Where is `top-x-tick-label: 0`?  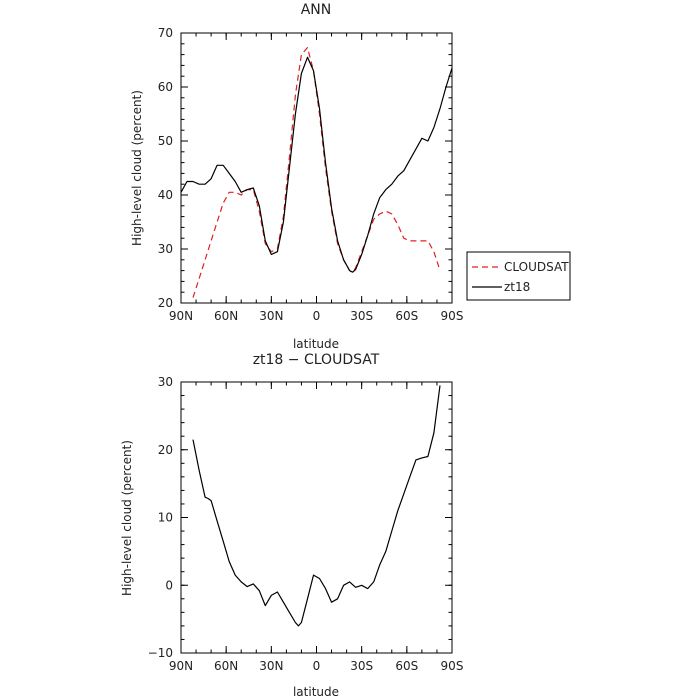
top-x-tick-label: 0 is located at coordinates (317, 316).